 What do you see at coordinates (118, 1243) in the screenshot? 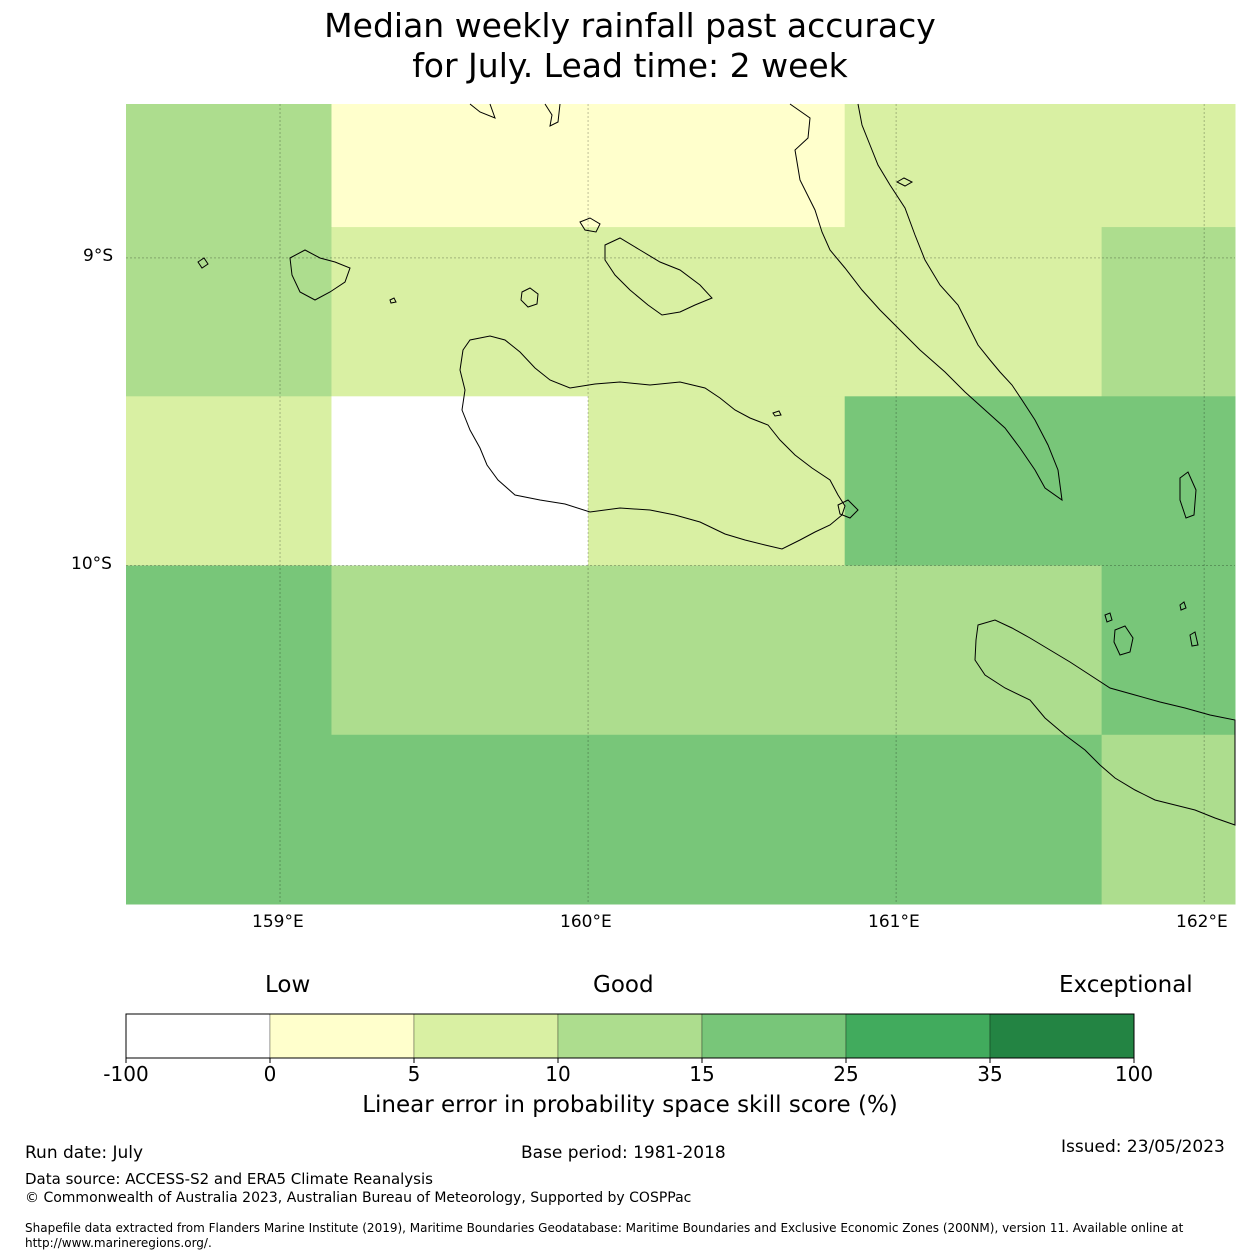
I see `shapefile-credit-2: http://www.marineregions.org/.` at bounding box center [118, 1243].